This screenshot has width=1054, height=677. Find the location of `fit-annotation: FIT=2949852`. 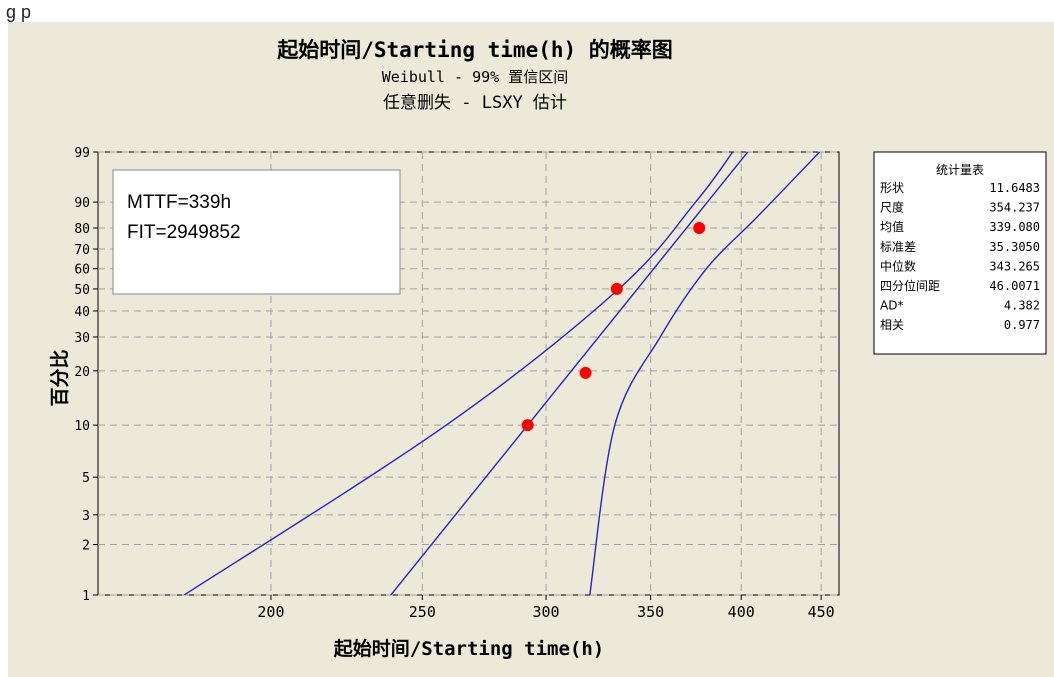

fit-annotation: FIT=2949852 is located at coordinates (184, 232).